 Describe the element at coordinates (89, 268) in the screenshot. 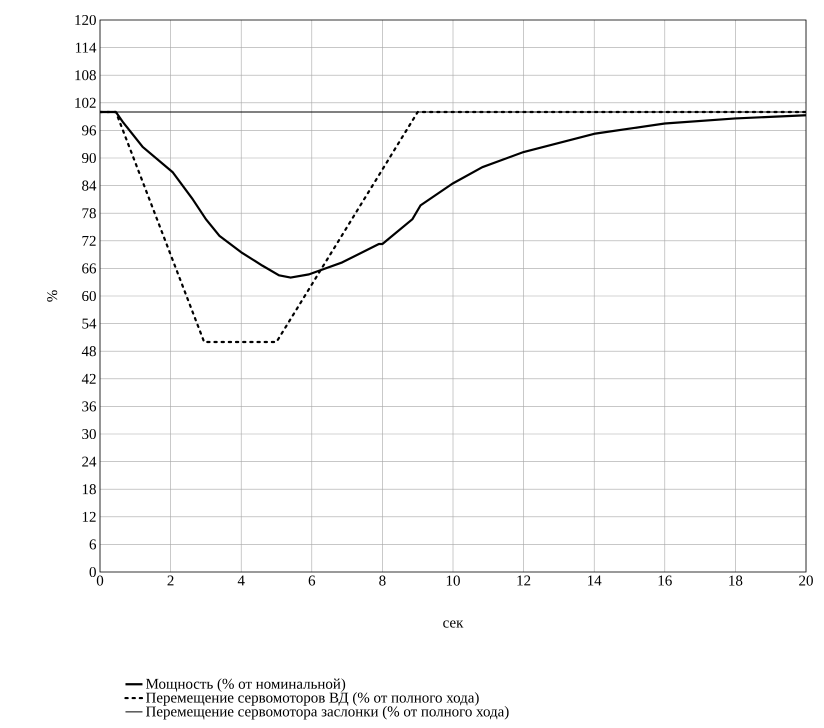

I see `y-tick-label: 66` at that location.